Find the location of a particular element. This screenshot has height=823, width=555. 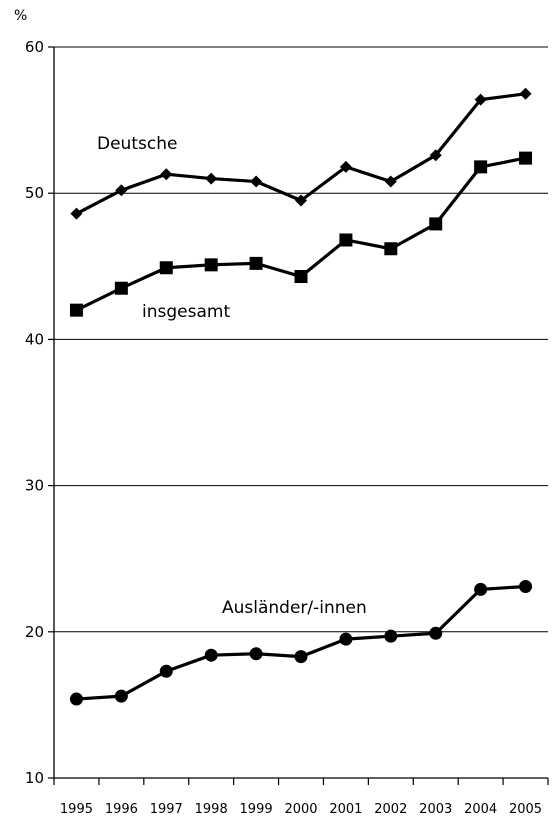

data-point-0-2004 is located at coordinates (480, 99).